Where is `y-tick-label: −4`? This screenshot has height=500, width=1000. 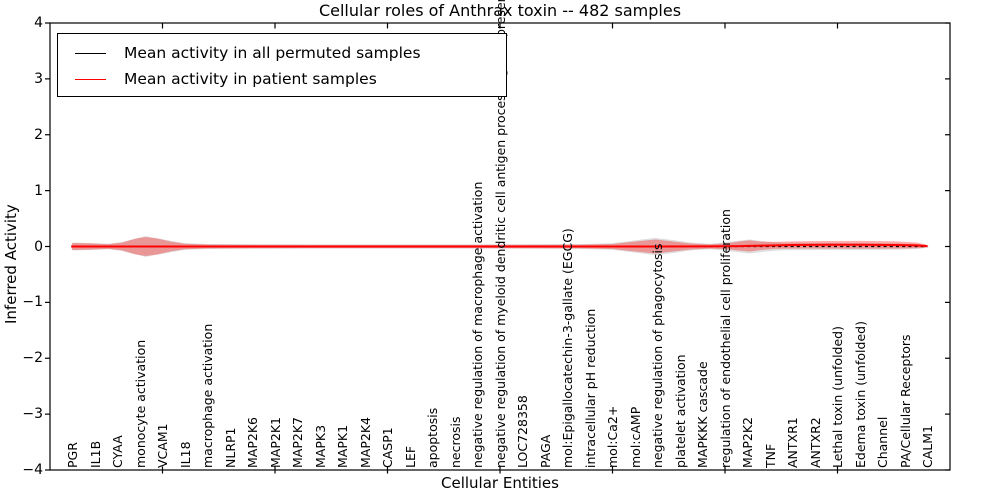
y-tick-label: −4 is located at coordinates (32, 470).